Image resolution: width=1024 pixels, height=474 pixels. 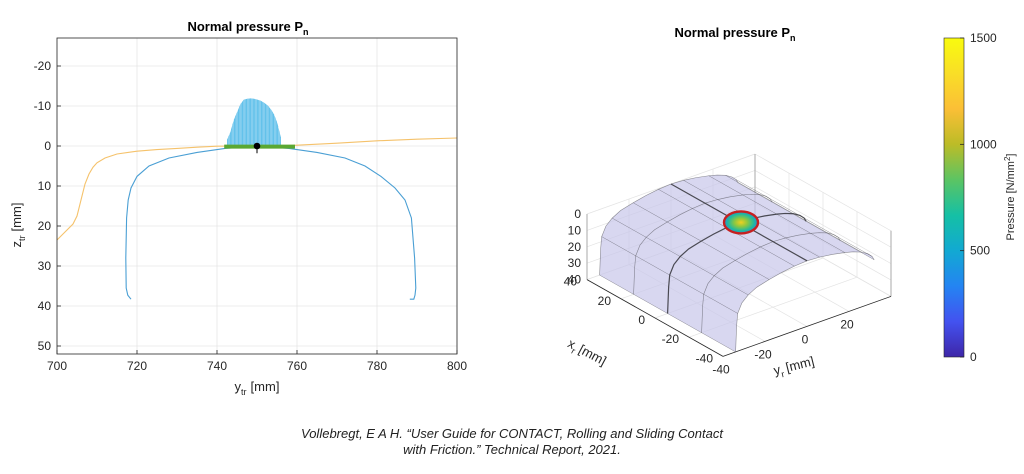 I want to click on colorbar-gradient, so click(x=954, y=197).